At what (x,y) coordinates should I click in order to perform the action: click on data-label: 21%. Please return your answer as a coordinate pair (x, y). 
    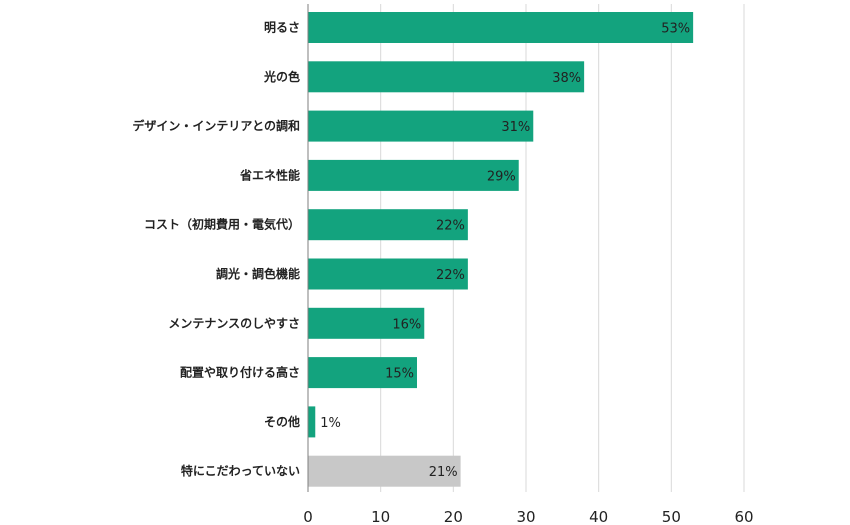
    Looking at the image, I should click on (443, 472).